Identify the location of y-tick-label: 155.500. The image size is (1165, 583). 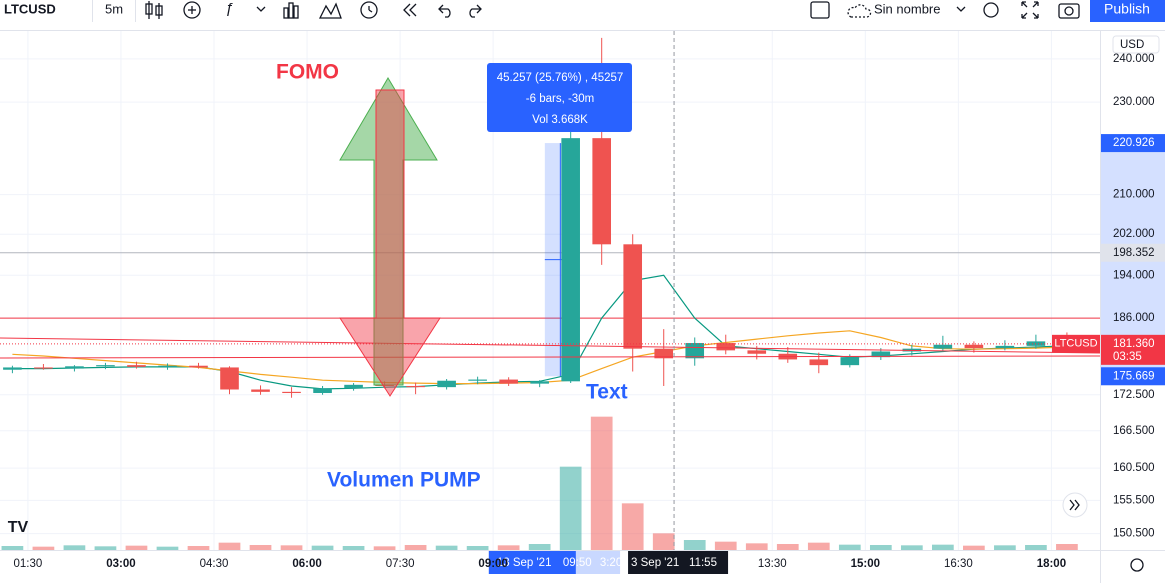
(1134, 500).